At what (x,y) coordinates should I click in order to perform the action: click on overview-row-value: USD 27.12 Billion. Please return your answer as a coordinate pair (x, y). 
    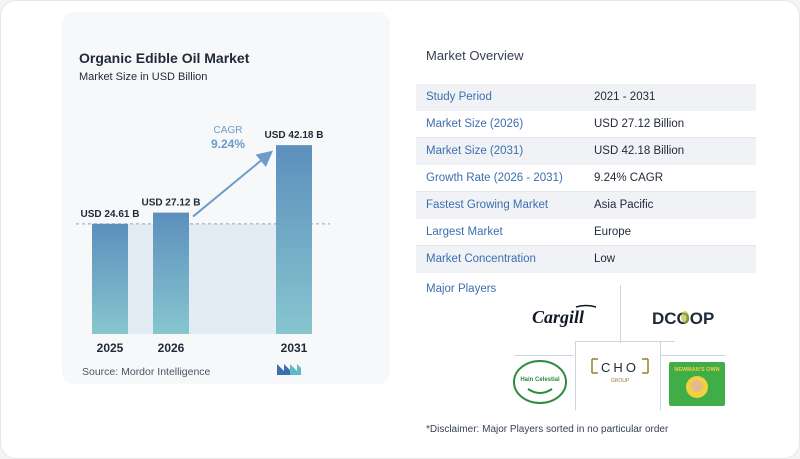
    Looking at the image, I should click on (639, 124).